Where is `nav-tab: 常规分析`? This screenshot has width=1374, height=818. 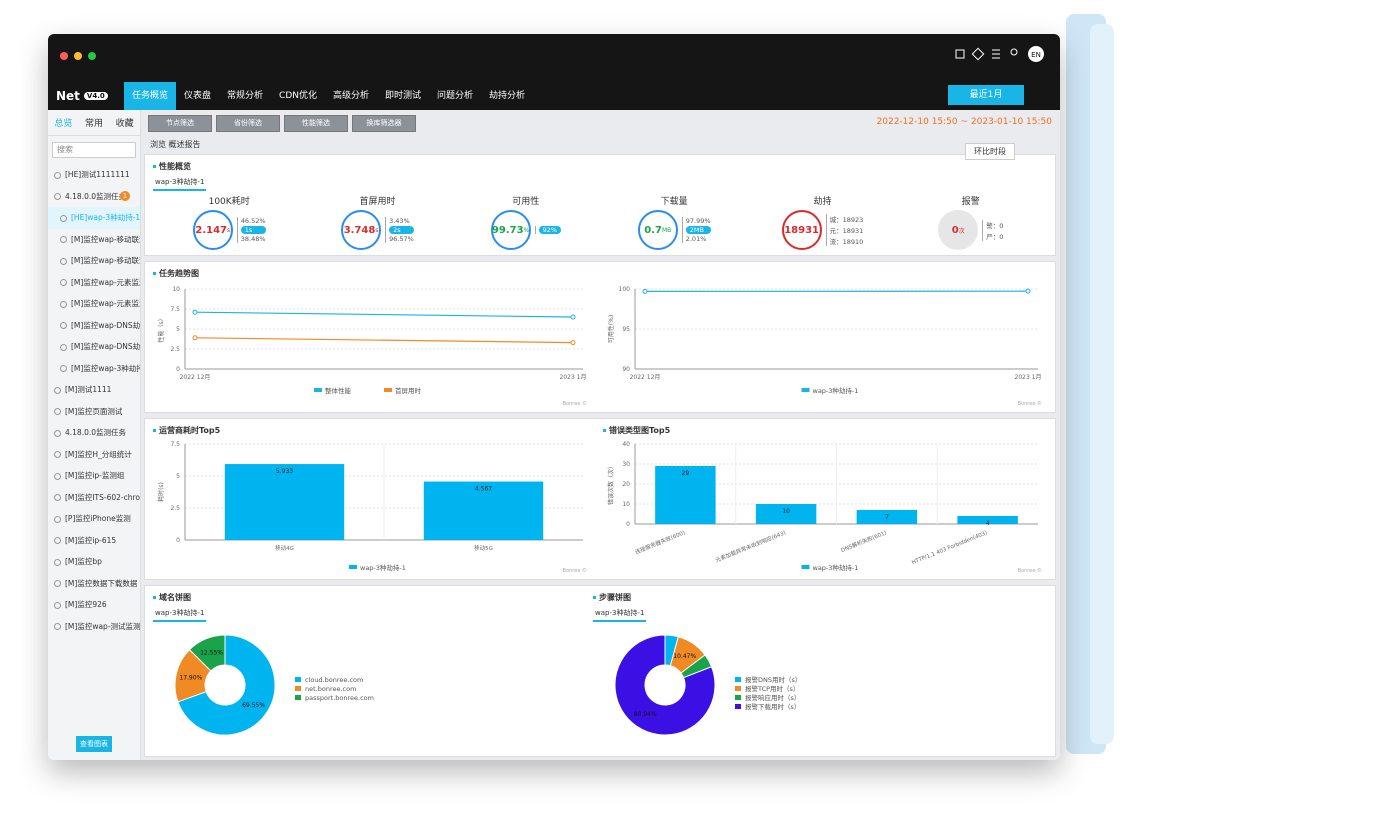
nav-tab: 常规分析 is located at coordinates (245, 96).